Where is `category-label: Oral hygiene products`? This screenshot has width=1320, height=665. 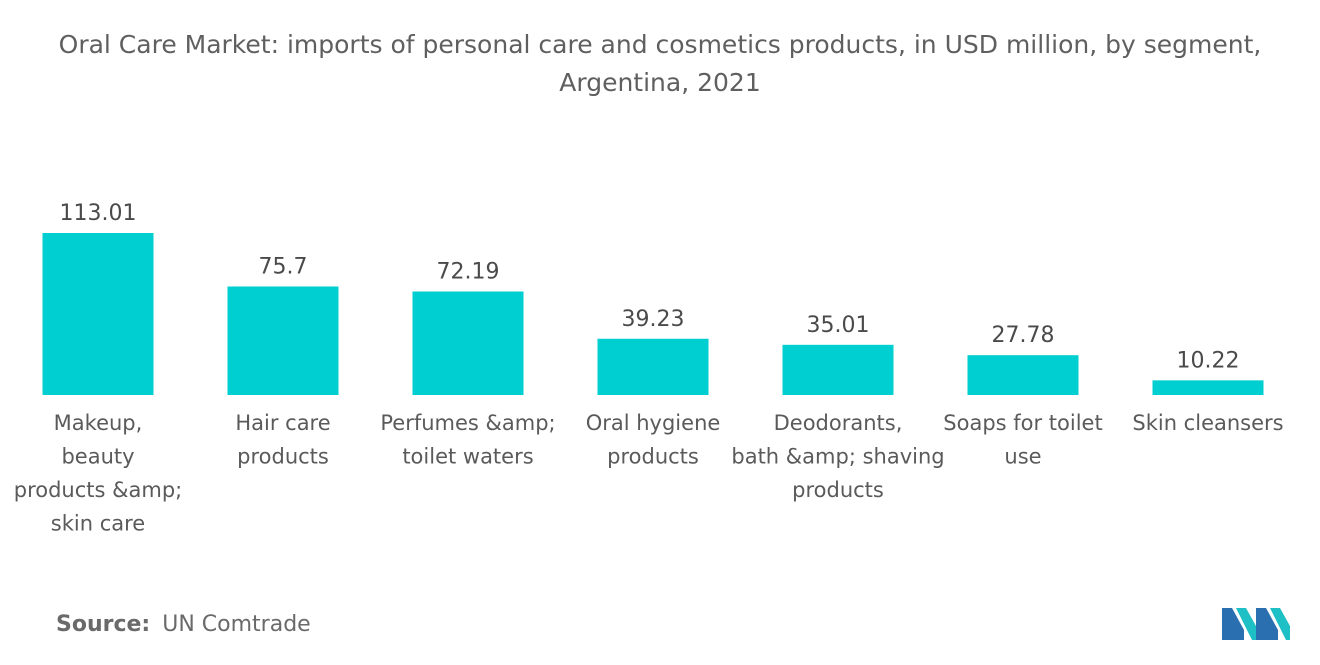
category-label: Oral hygiene products is located at coordinates (653, 440).